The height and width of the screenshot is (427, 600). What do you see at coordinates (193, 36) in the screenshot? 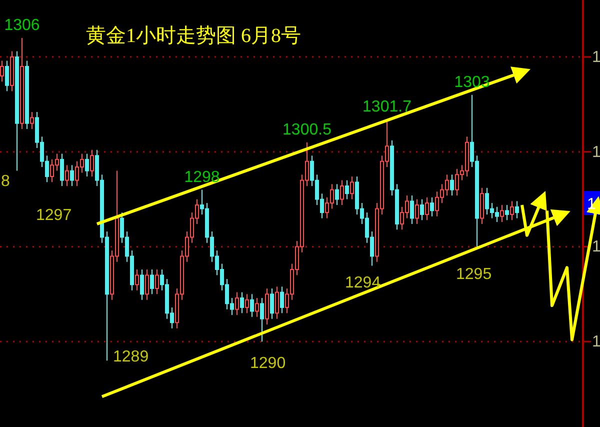
I see `text: 黄金1小时走势图 6月8号` at bounding box center [193, 36].